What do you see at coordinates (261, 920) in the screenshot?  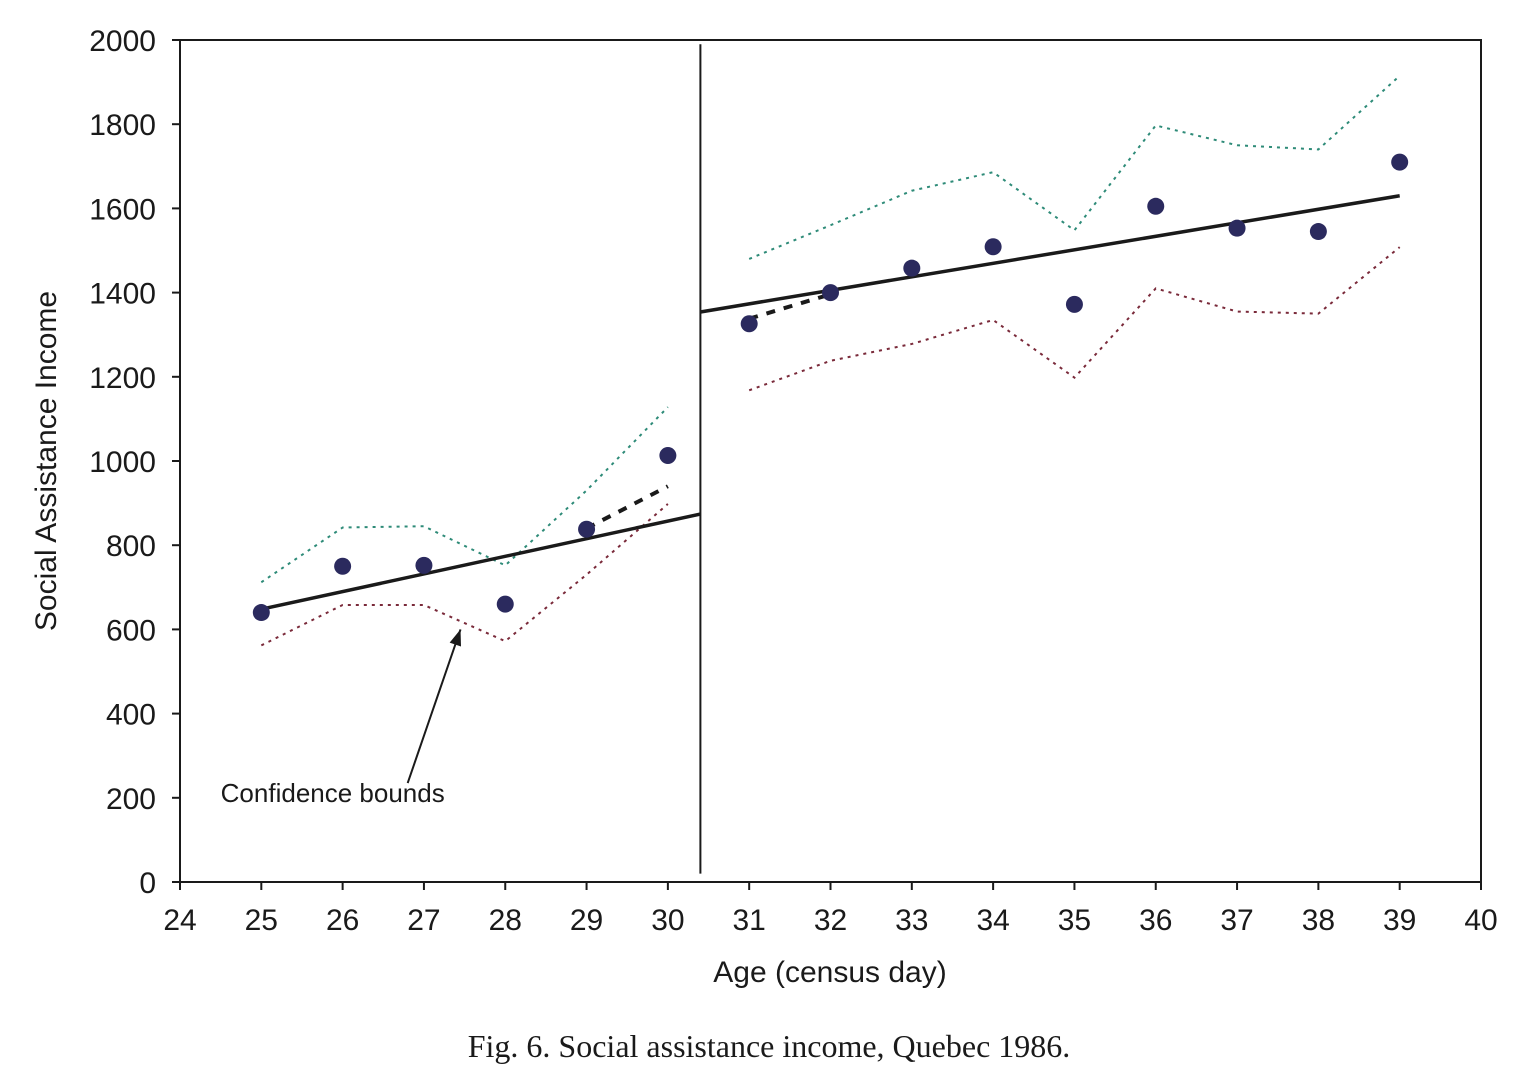 I see `x-tick-label: 25` at bounding box center [261, 920].